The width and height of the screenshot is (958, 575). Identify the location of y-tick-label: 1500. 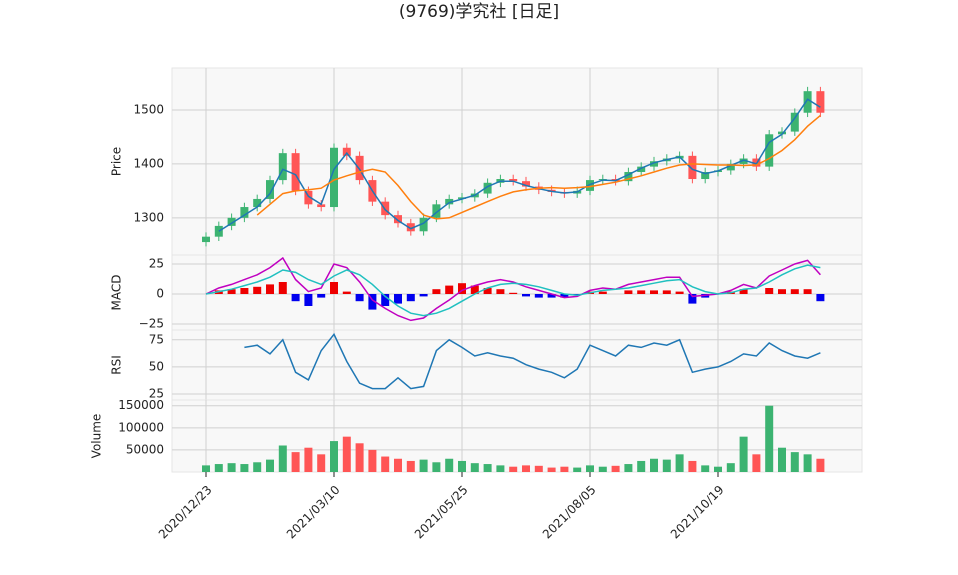
(148, 110).